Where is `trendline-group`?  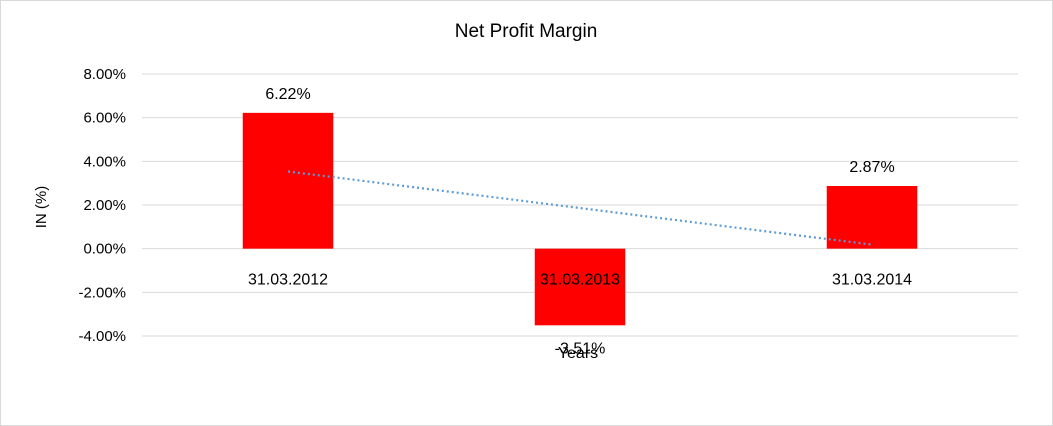
trendline-group is located at coordinates (580, 208).